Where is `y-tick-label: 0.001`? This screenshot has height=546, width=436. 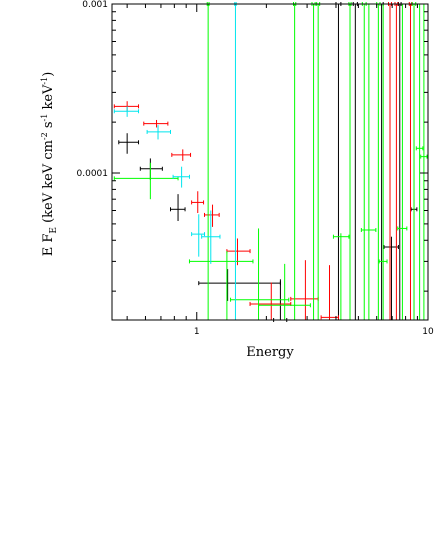
y-tick-label: 0.001 is located at coordinates (95, 5).